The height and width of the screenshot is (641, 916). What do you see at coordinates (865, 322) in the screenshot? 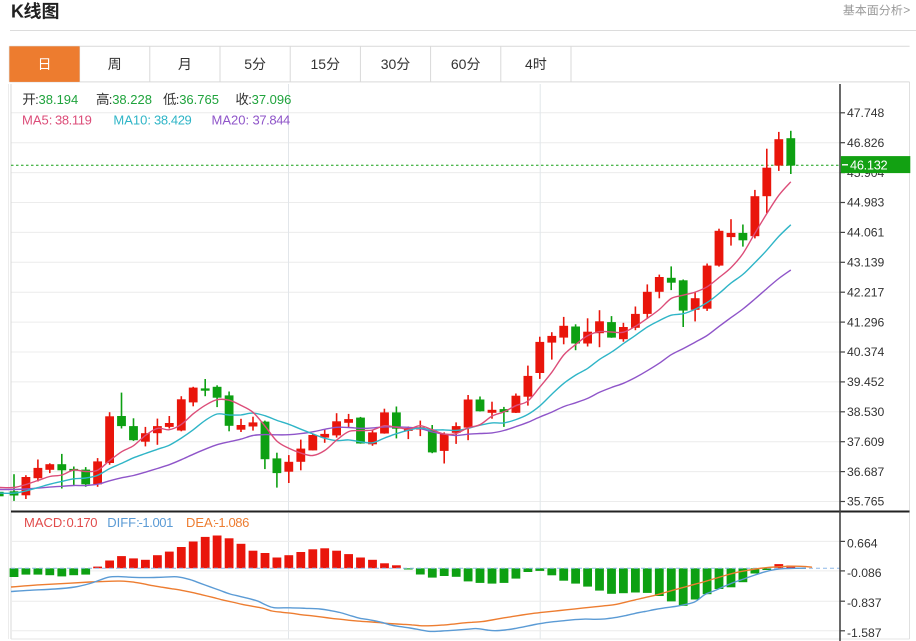
I see `svg-text: 41.296` at bounding box center [865, 322].